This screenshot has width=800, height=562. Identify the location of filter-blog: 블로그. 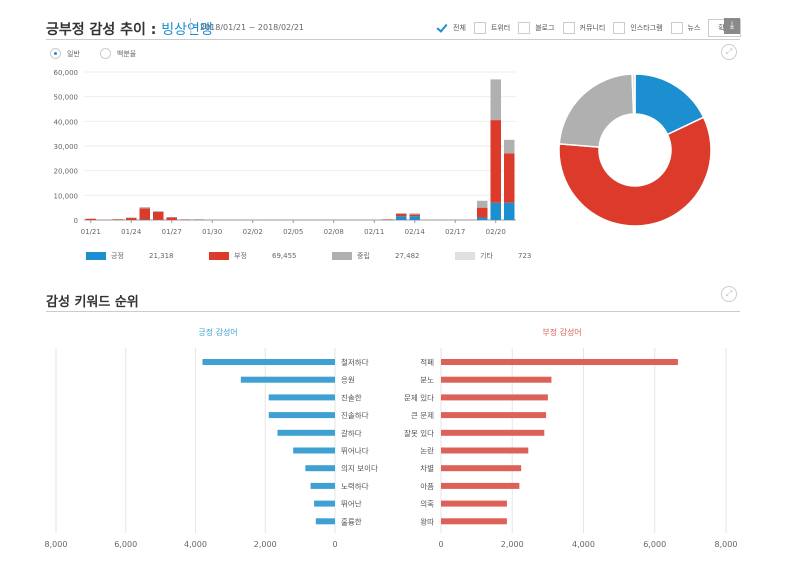
(536, 28).